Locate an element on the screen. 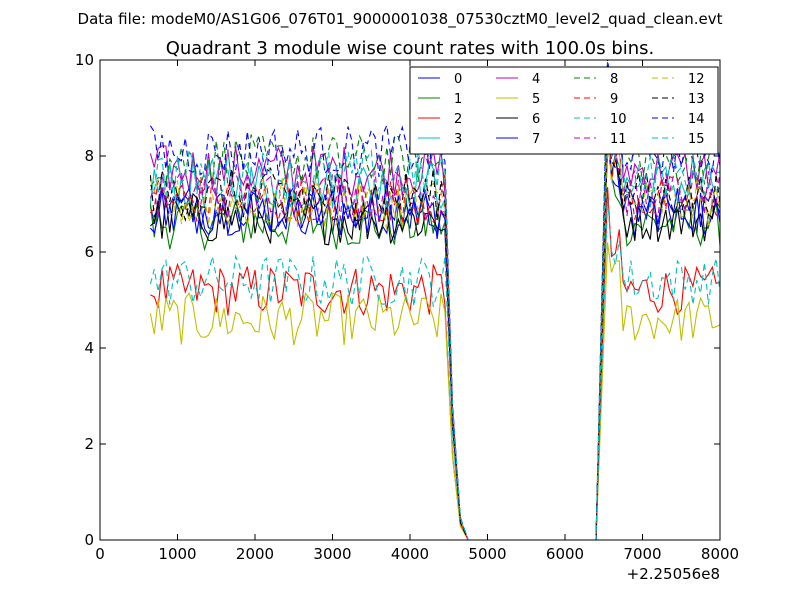 The height and width of the screenshot is (600, 800). legend-label-7: 7 is located at coordinates (536, 139).